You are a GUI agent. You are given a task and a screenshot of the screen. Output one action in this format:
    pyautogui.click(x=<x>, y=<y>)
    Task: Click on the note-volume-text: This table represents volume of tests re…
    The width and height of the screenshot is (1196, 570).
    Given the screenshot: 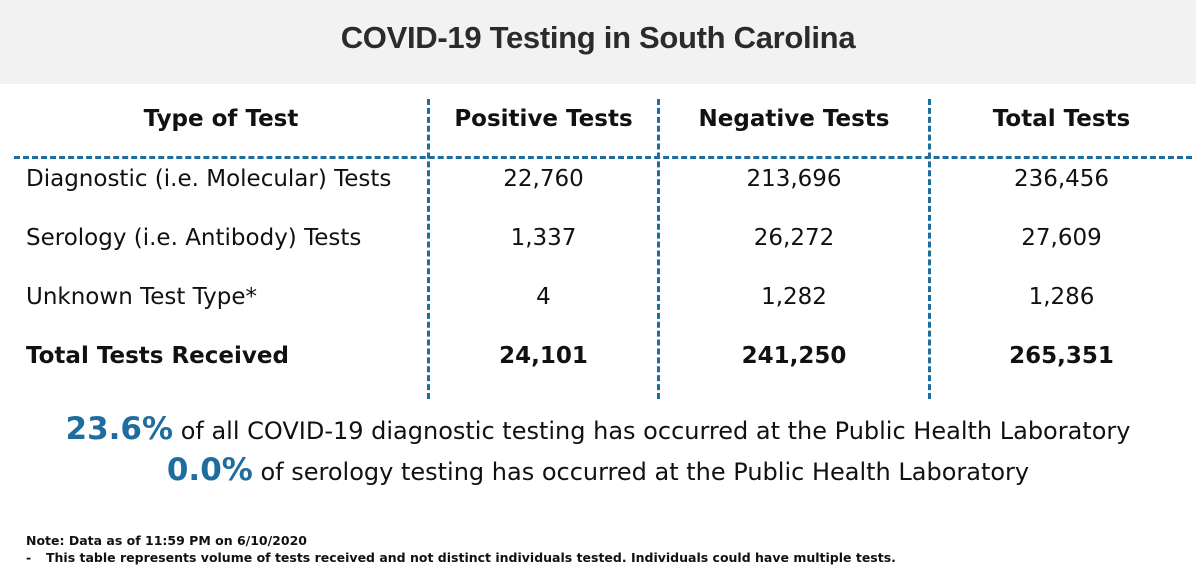 What is the action you would take?
    pyautogui.click(x=471, y=557)
    